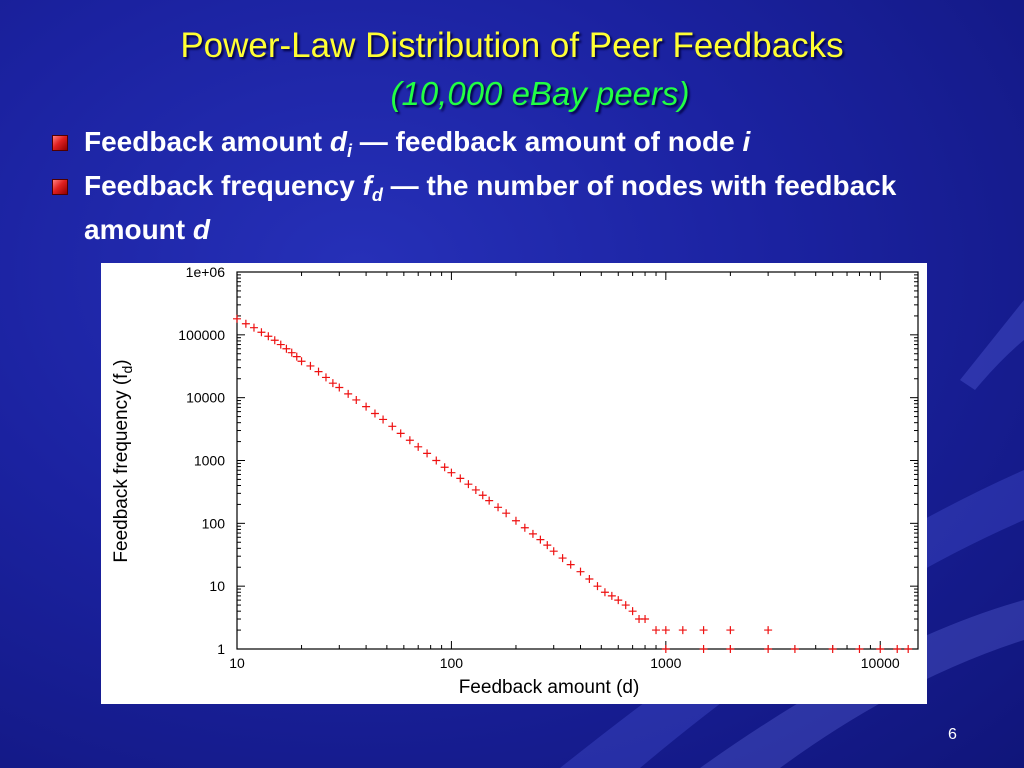  Describe the element at coordinates (338, 141) in the screenshot. I see `bullet-variable: d` at that location.